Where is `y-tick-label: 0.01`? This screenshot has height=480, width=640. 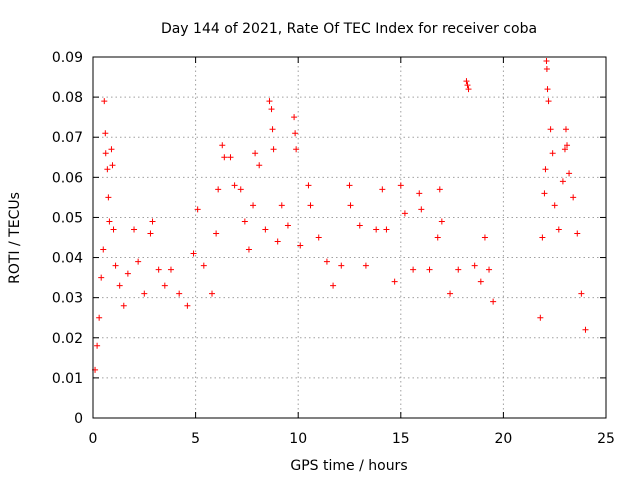 y-tick-label: 0.01 is located at coordinates (67, 379).